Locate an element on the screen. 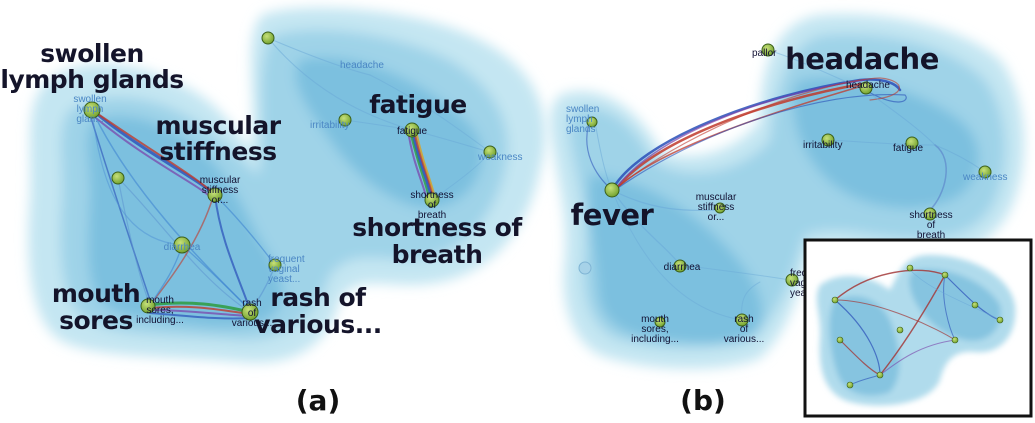 The width and height of the screenshot is (1035, 423). label-diarrhea-a: diarrhea is located at coordinates (182, 247).